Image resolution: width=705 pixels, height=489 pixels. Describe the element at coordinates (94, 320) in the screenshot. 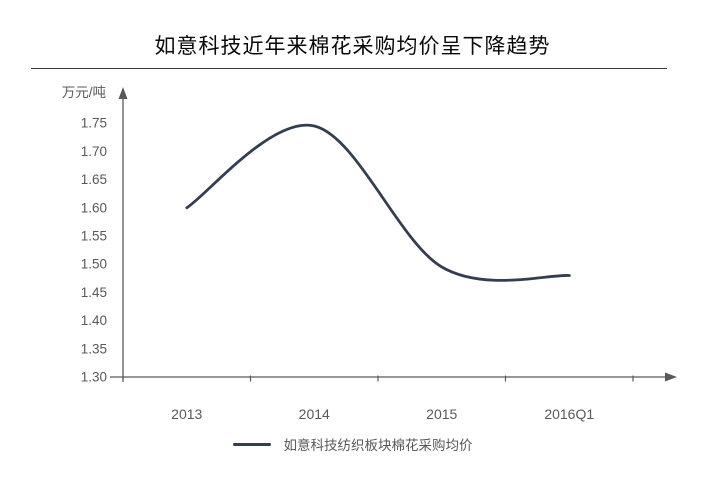

I see `y-tick-label: 1.40` at that location.